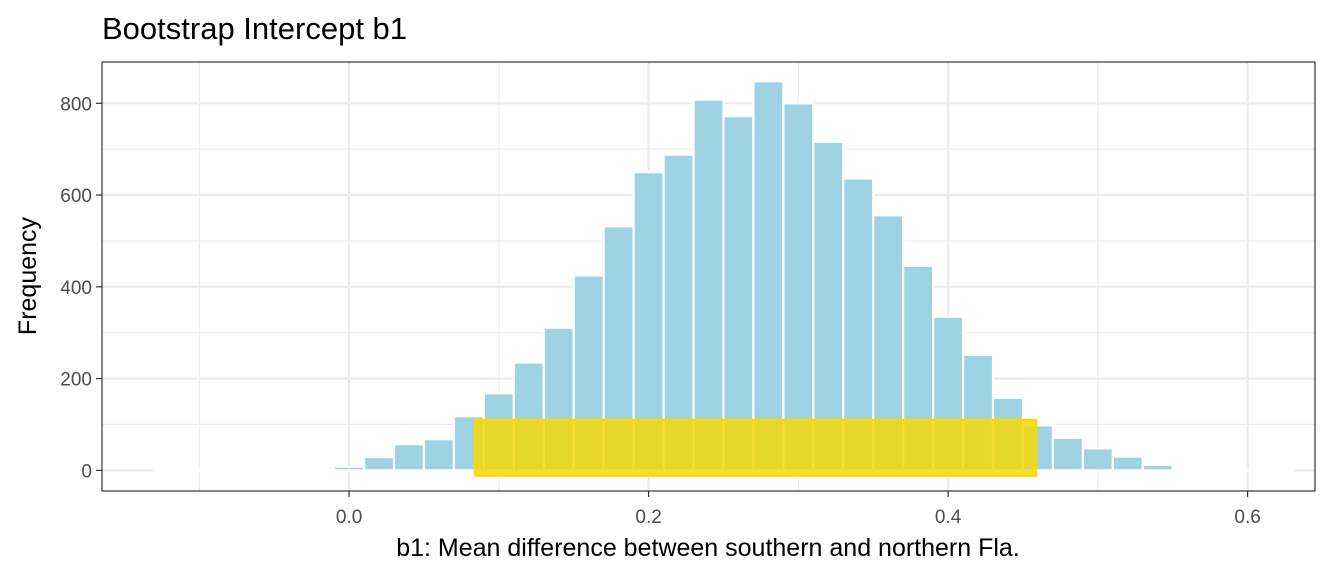  What do you see at coordinates (28, 275) in the screenshot?
I see `y-axis-title: Frequency` at bounding box center [28, 275].